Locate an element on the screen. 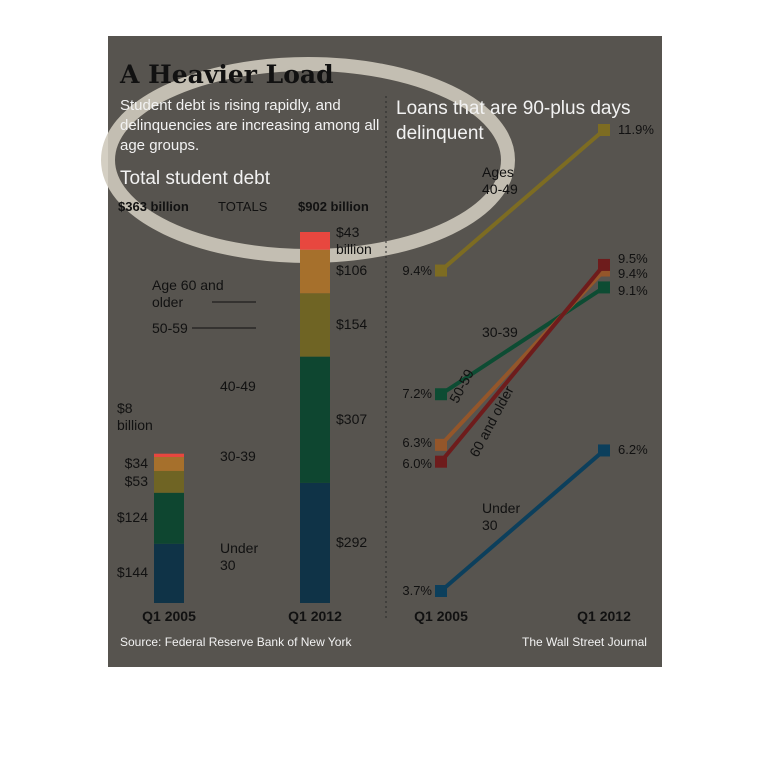 This screenshot has width=770, height=762. total-label: $902 billion is located at coordinates (333, 206).